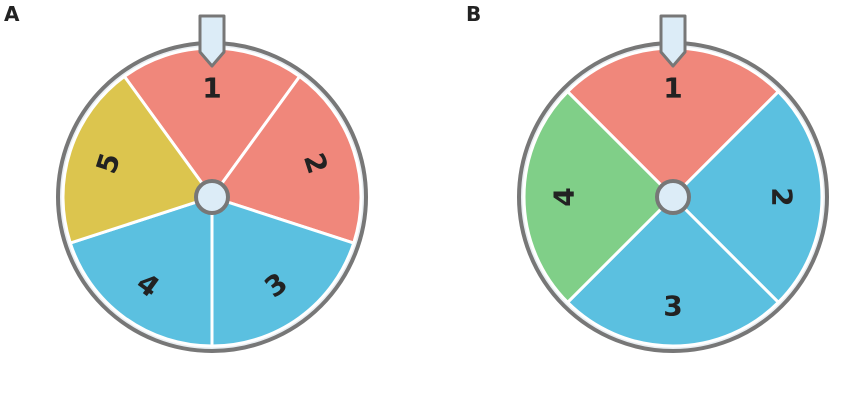 Image resolution: width=854 pixels, height=414 pixels. Describe the element at coordinates (473, 14) in the screenshot. I see `panel-label: B` at that location.